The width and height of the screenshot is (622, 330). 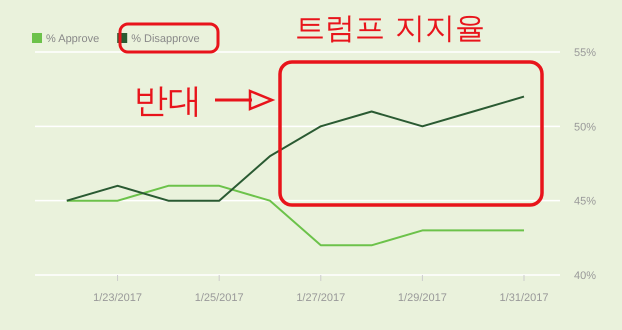 I want to click on x-tick-label: 1/23/2017, so click(x=117, y=298).